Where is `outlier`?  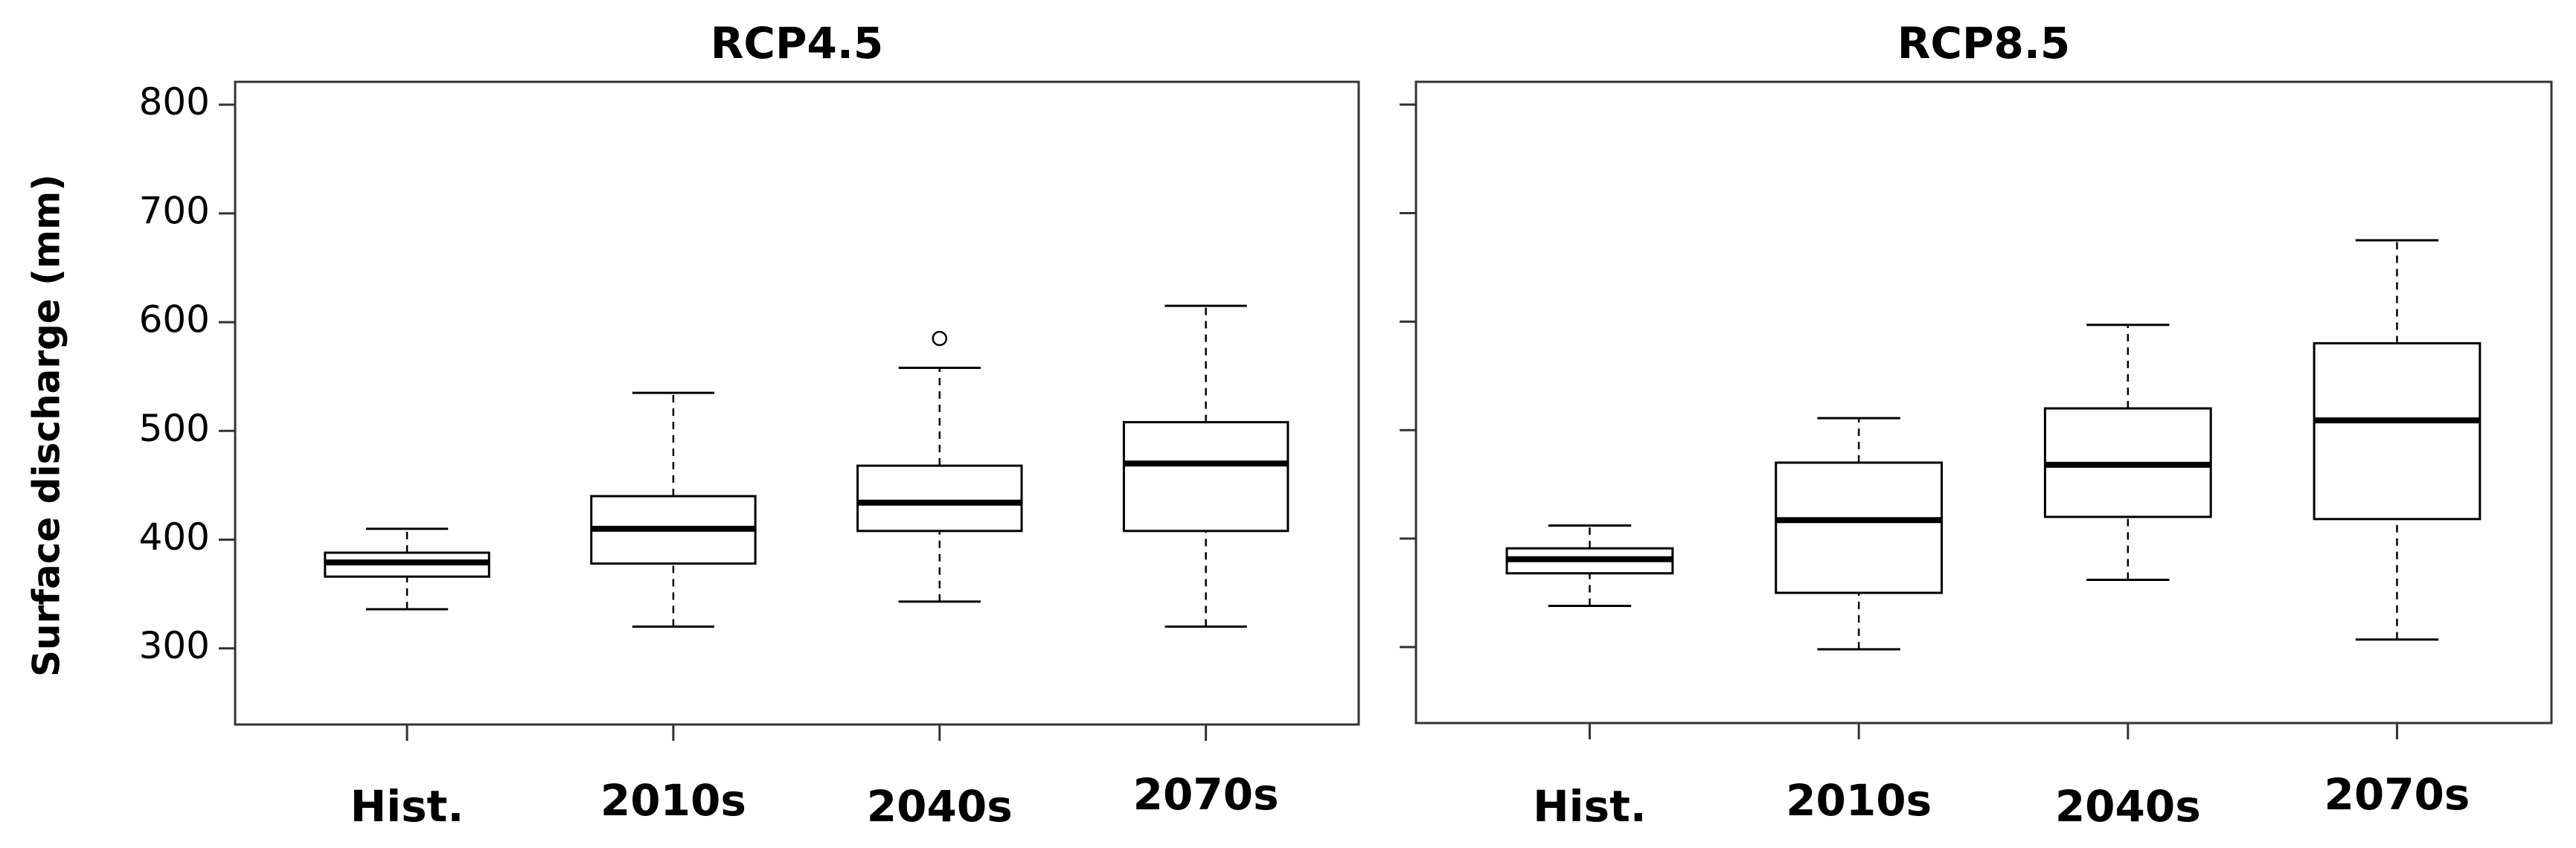 outlier is located at coordinates (940, 338).